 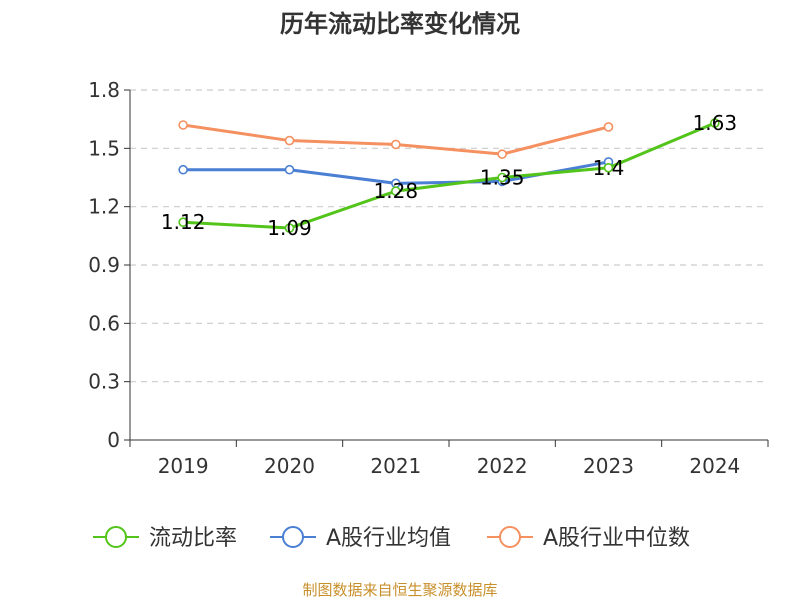 What do you see at coordinates (104, 90) in the screenshot?
I see `y-tick-label: 1.8` at bounding box center [104, 90].